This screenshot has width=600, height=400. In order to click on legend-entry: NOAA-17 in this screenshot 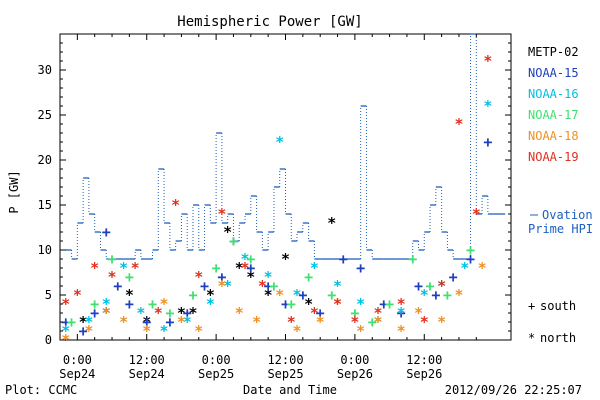, I will do `click(553, 115)`.